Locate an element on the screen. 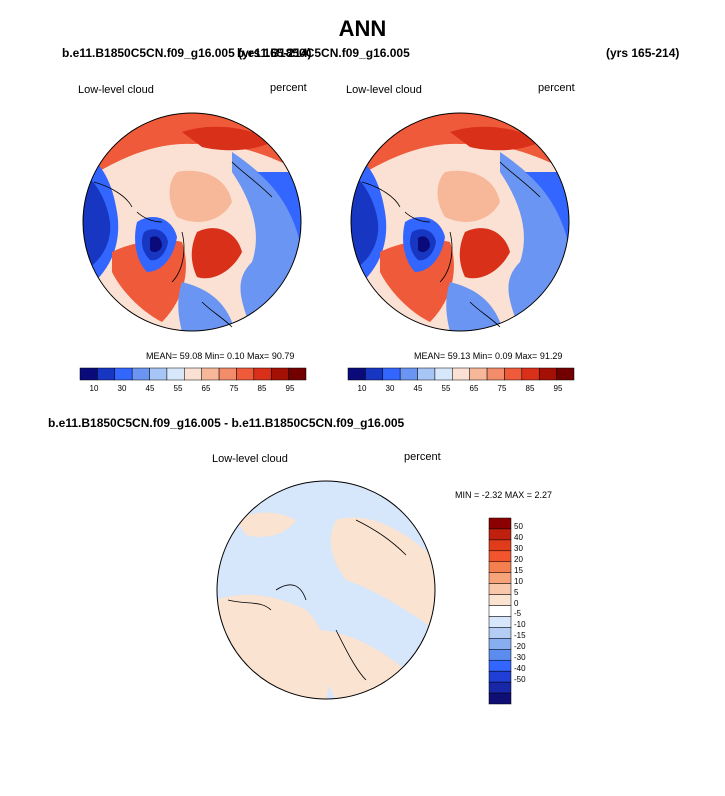  colorbar-tick-label: 5 is located at coordinates (516, 592).